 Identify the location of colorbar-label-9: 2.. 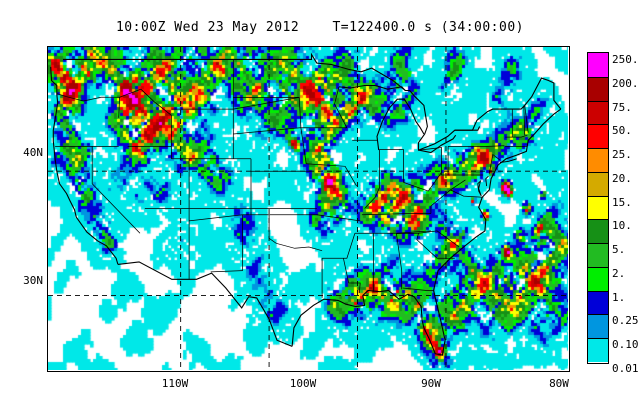
(619, 273).